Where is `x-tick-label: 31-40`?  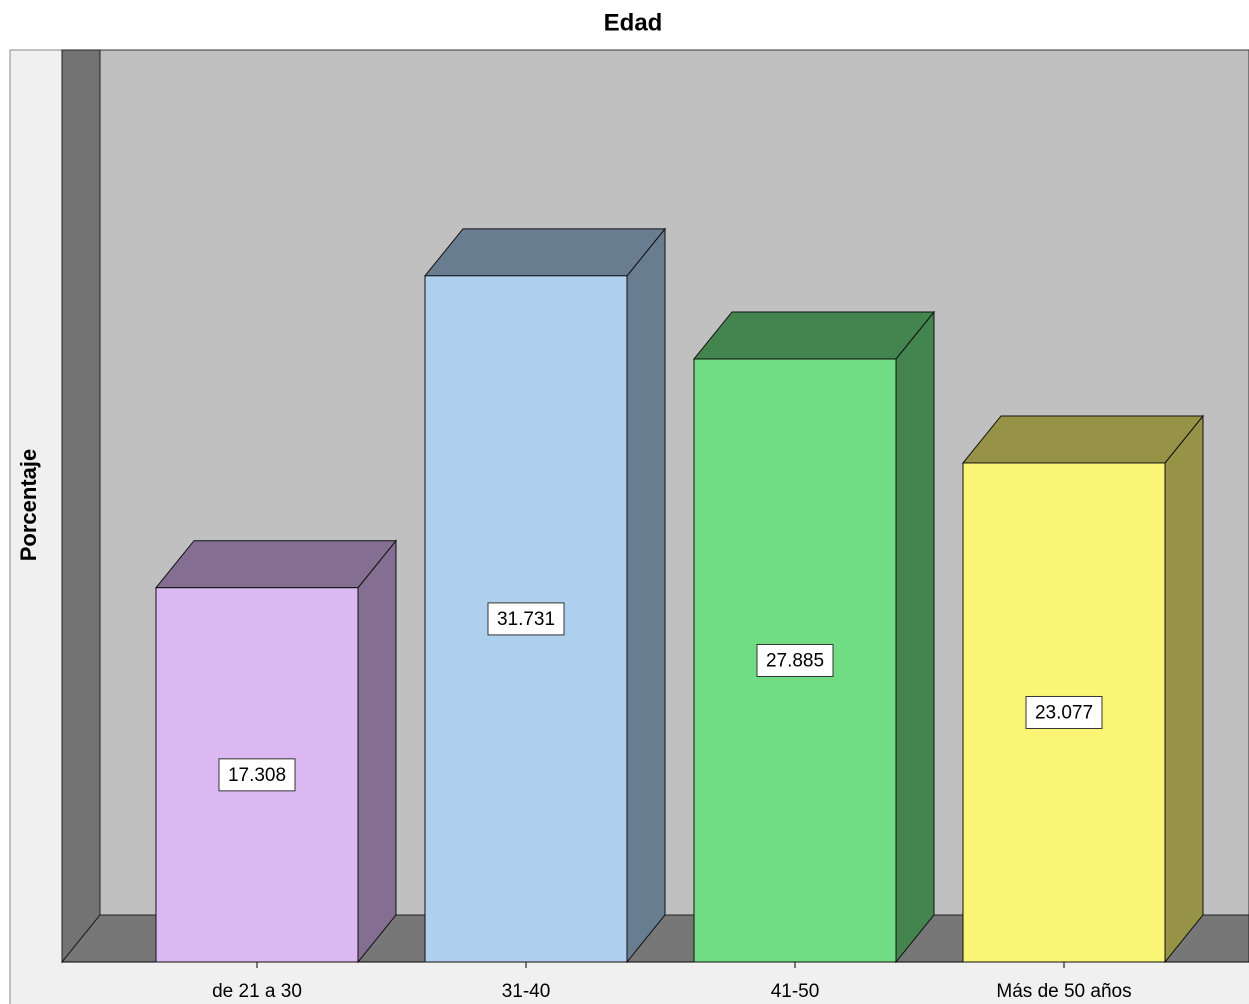 x-tick-label: 31-40 is located at coordinates (526, 991).